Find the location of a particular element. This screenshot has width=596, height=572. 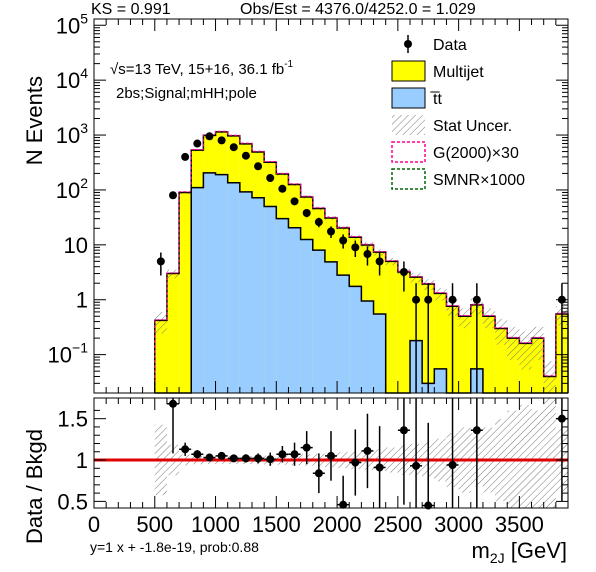

x-tick-label: 2500 is located at coordinates (397, 524).